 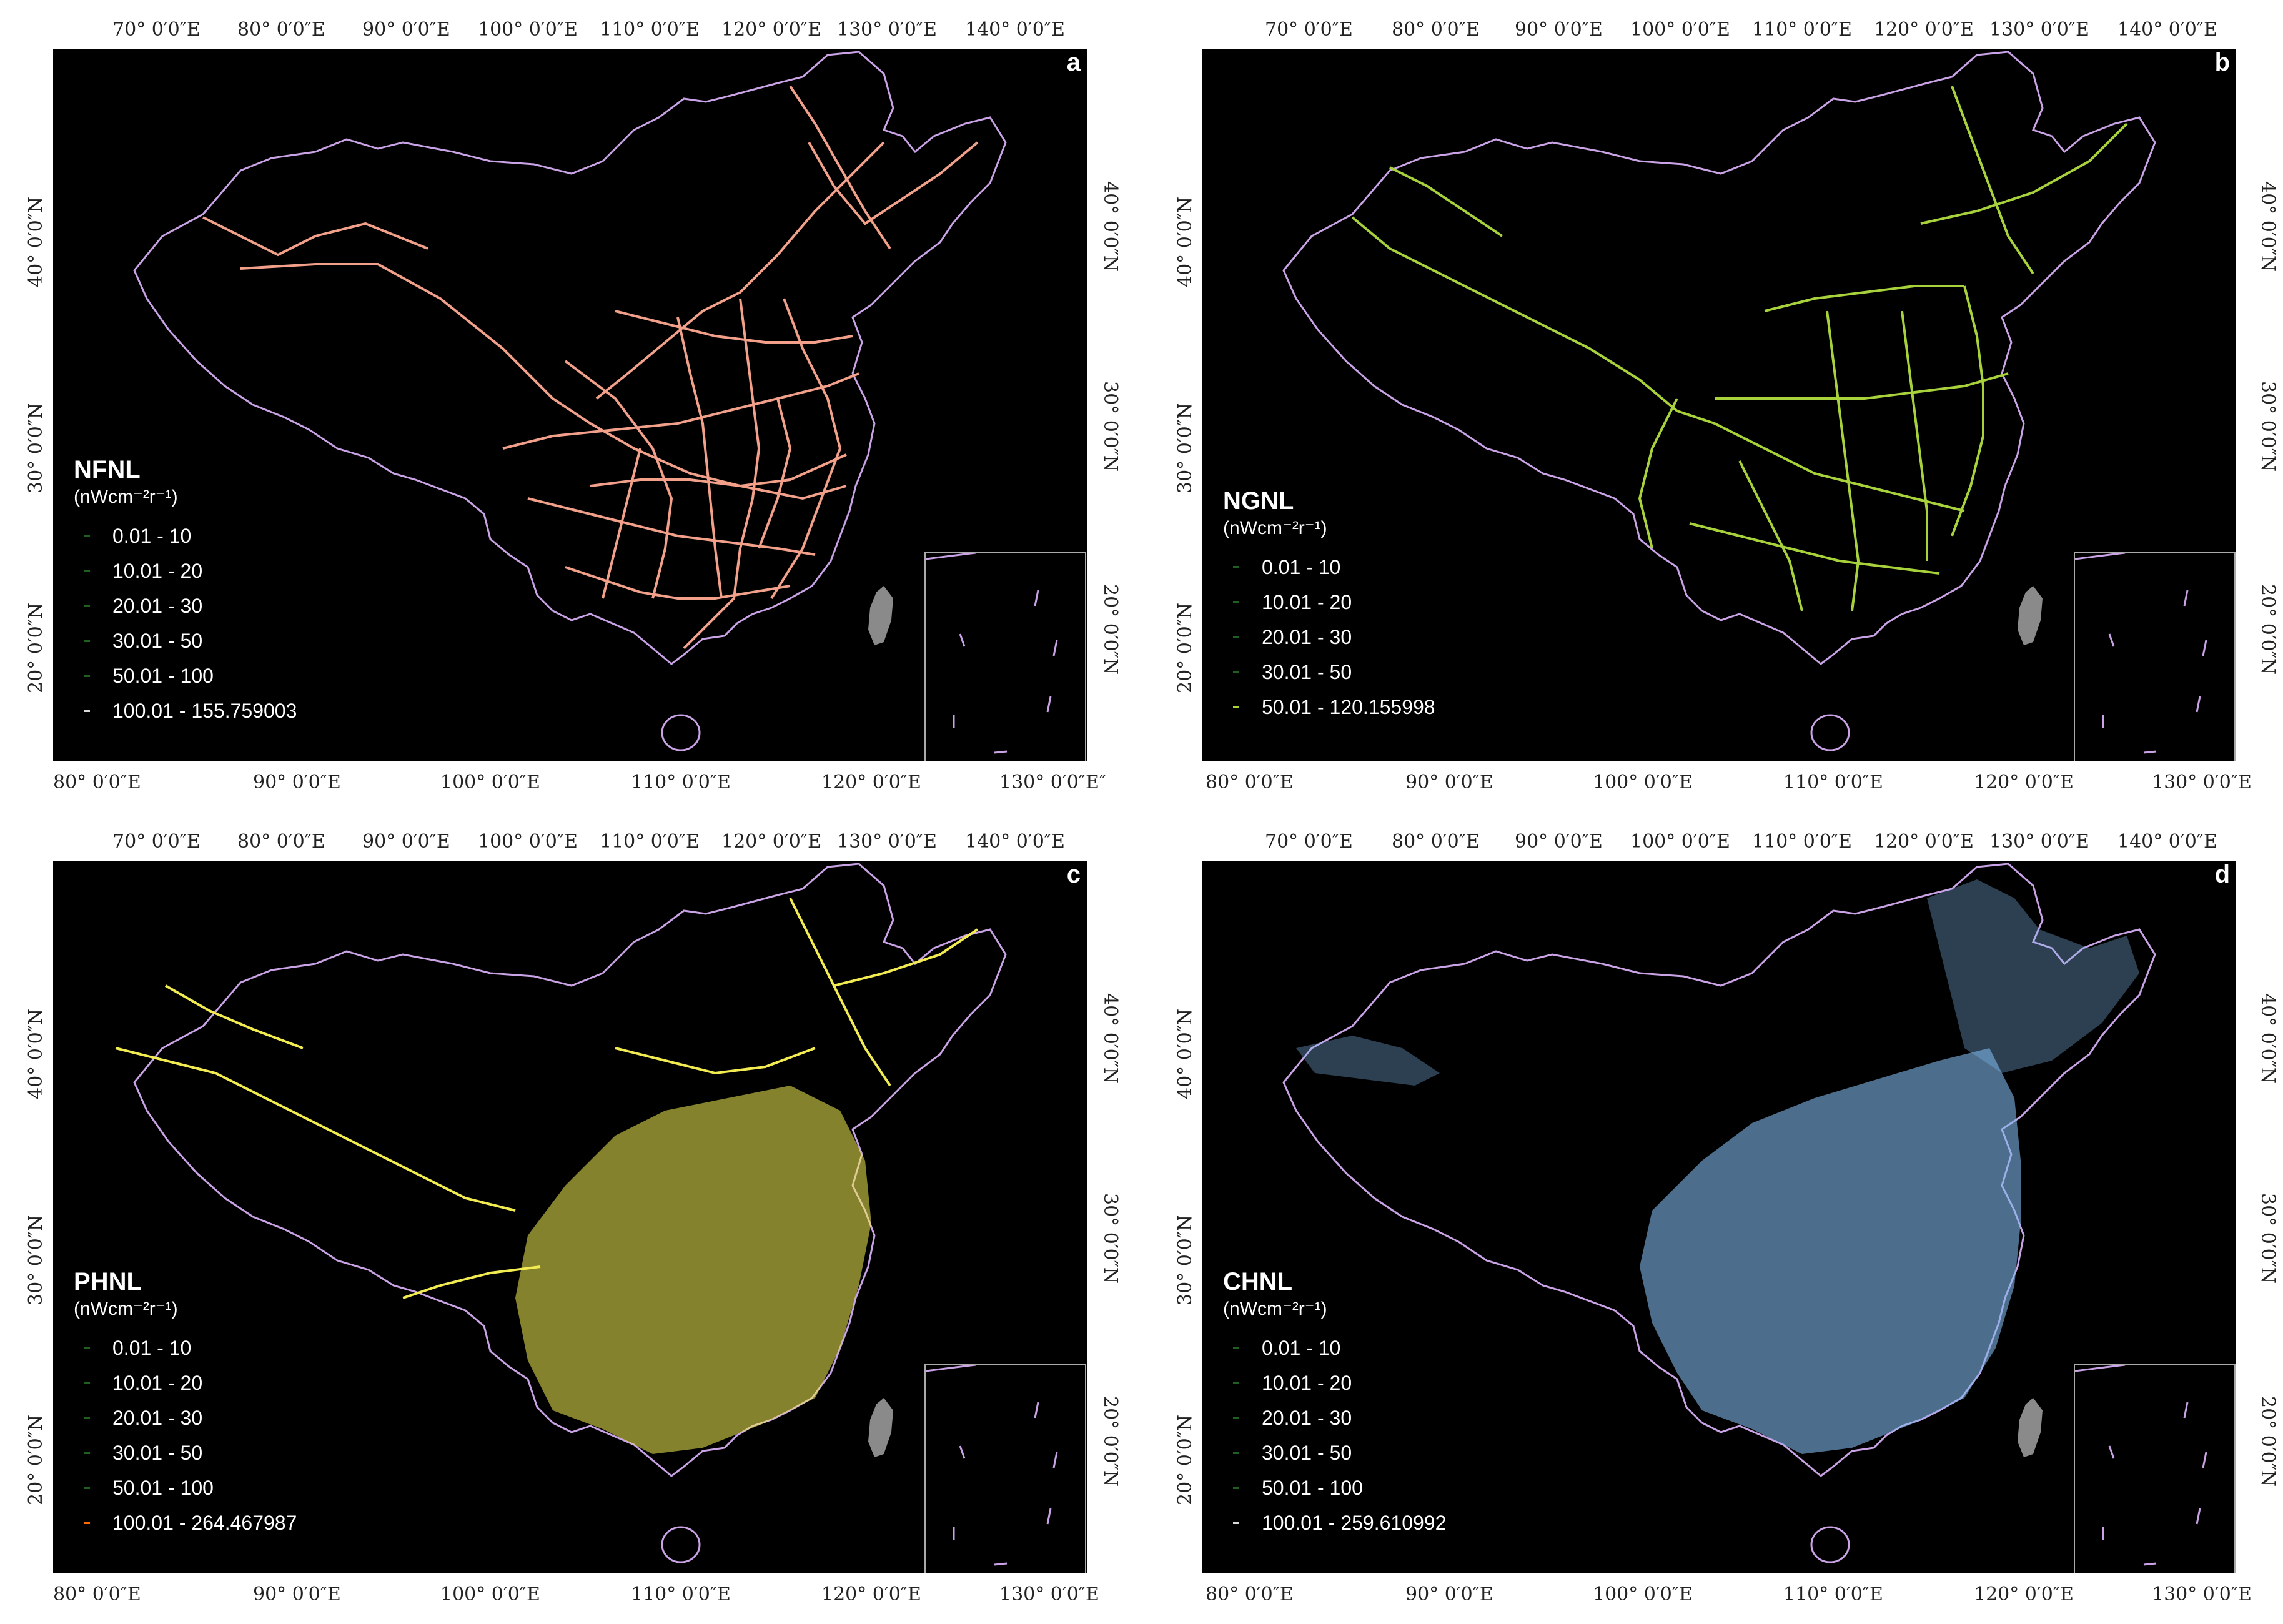 What do you see at coordinates (1348, 707) in the screenshot?
I see `legend-label: 50.01 - 120.155998` at bounding box center [1348, 707].